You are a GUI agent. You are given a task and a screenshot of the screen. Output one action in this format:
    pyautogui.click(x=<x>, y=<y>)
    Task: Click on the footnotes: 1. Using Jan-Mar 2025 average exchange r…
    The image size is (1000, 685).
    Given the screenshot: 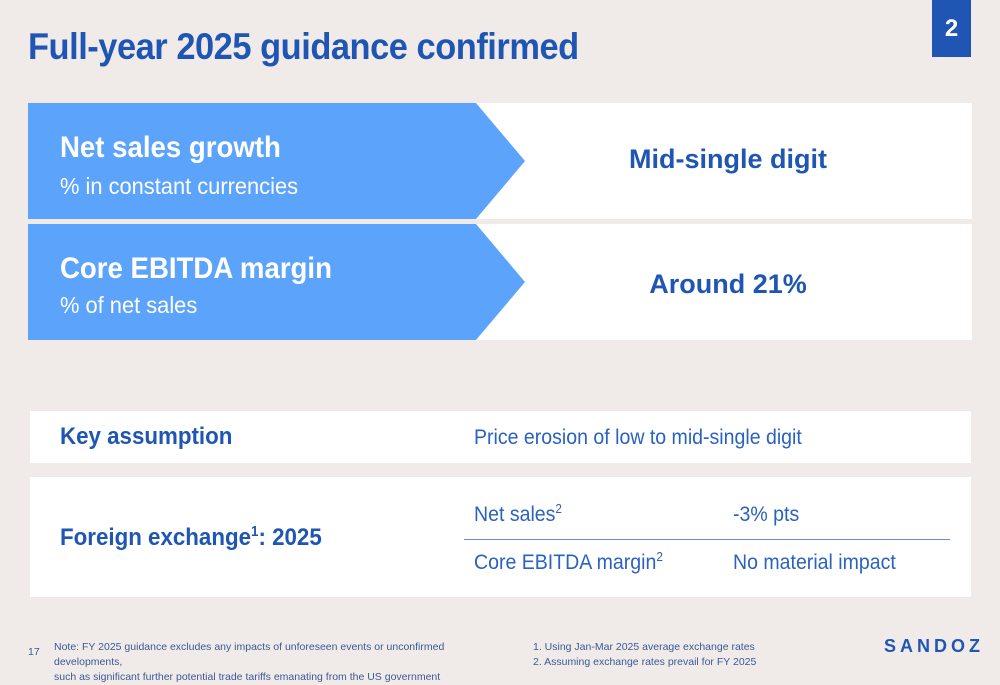 What is the action you would take?
    pyautogui.click(x=663, y=655)
    